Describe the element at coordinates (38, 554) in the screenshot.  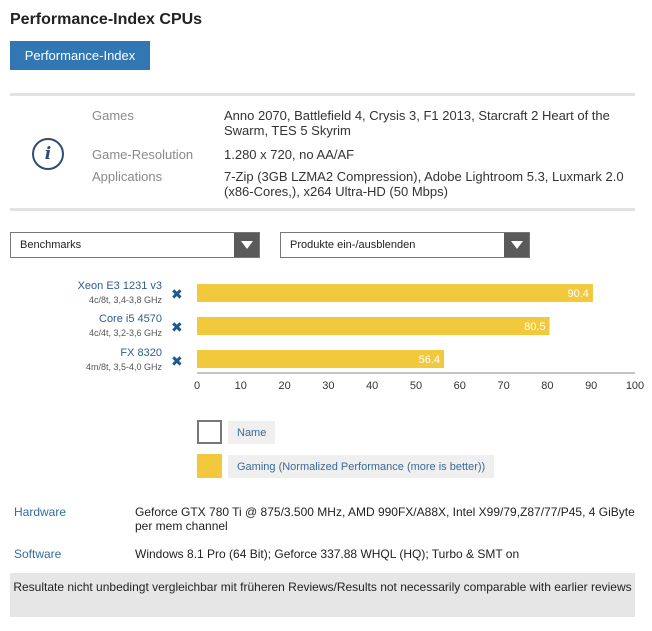
I see `software-label: Software` at that location.